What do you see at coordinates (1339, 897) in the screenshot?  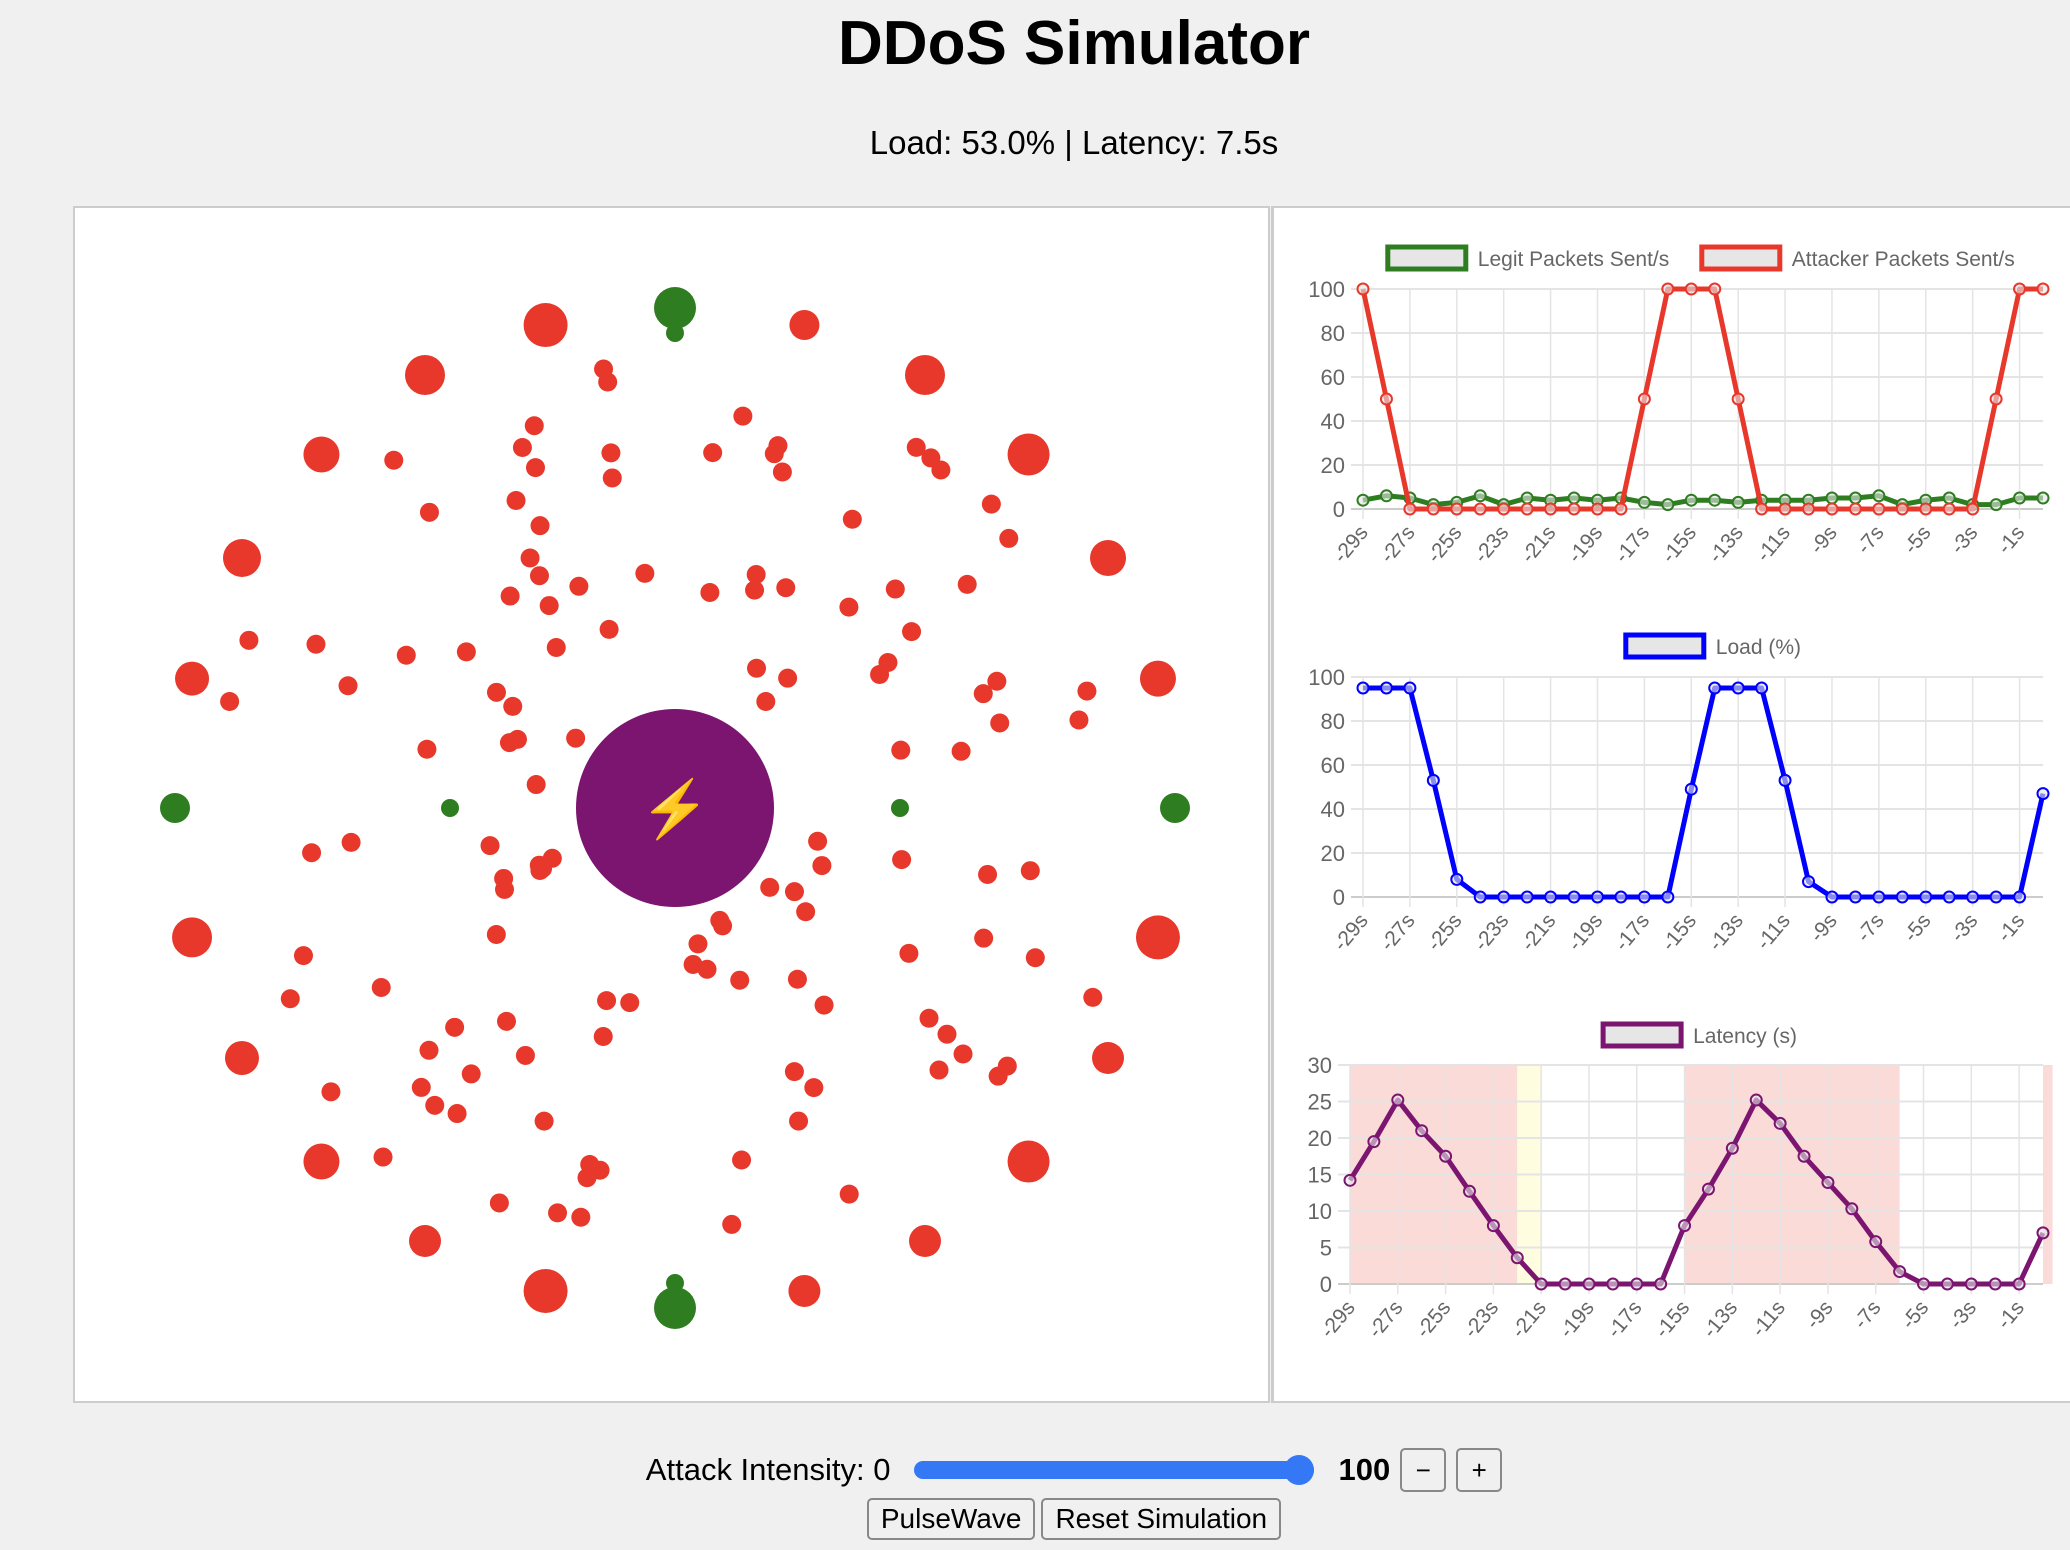 I see `y-tick-label: 0` at bounding box center [1339, 897].